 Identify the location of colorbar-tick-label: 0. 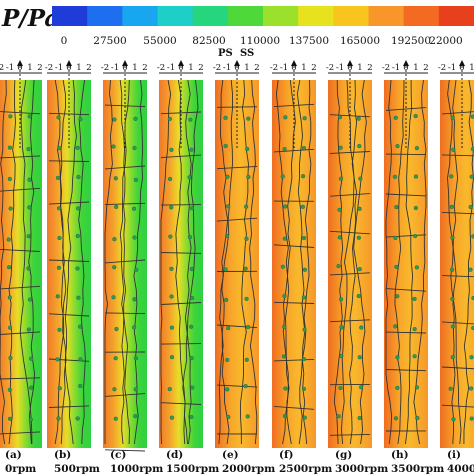
(64, 41).